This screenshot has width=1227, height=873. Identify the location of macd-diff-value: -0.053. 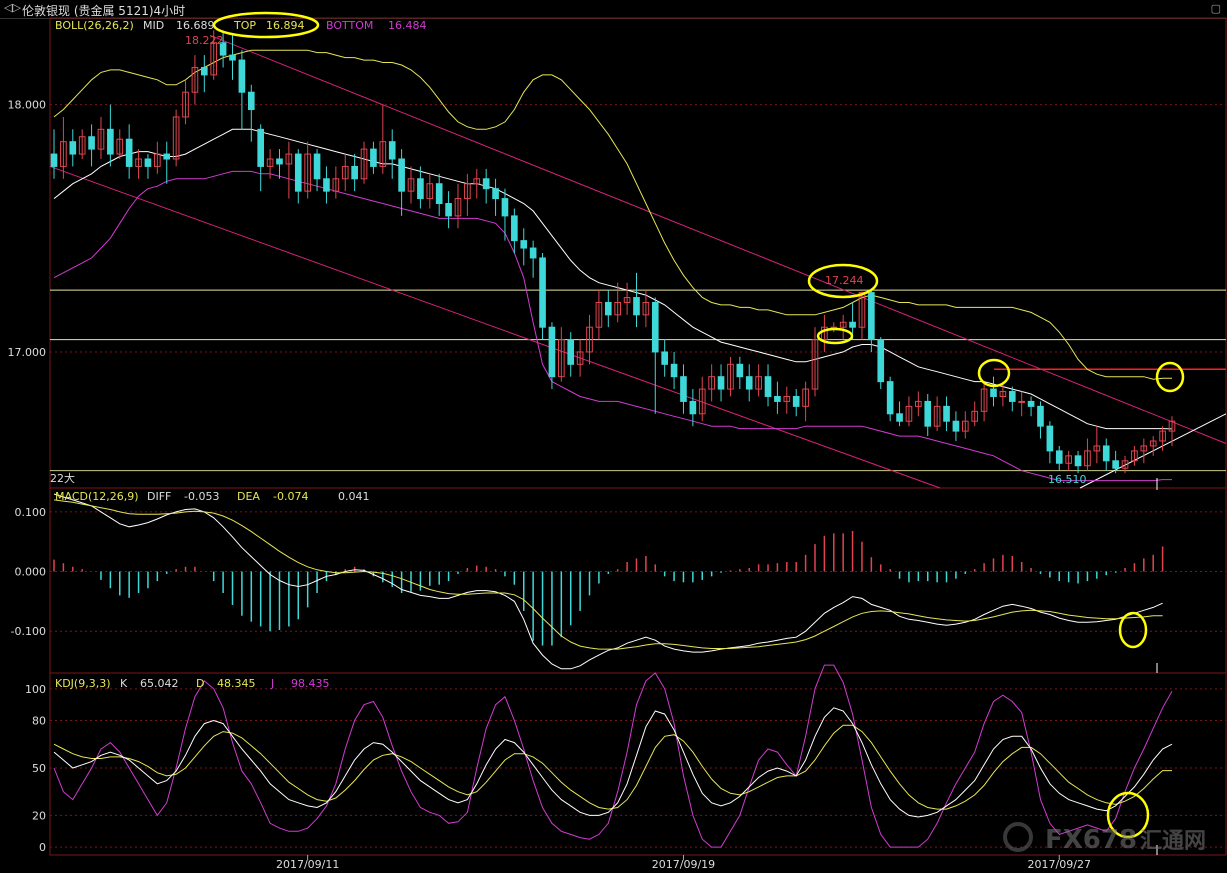
(201, 496).